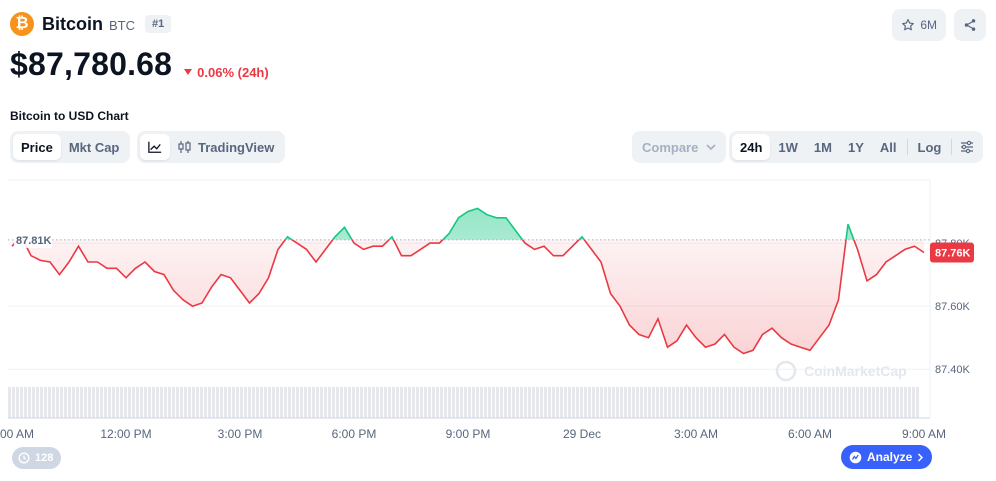  Describe the element at coordinates (967, 147) in the screenshot. I see `chart-settings-button` at that location.